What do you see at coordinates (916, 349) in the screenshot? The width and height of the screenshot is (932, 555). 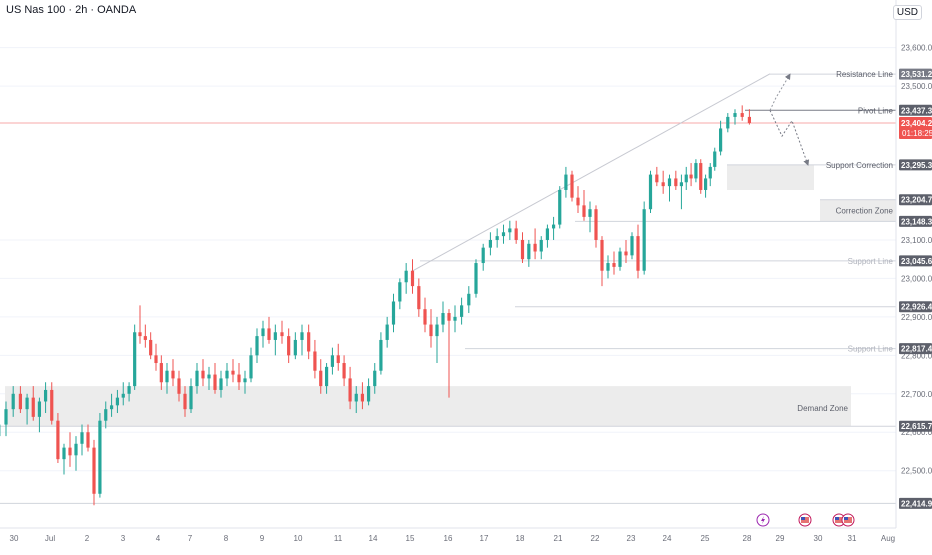 I see `price-label-text: 22,817.4` at bounding box center [916, 349].